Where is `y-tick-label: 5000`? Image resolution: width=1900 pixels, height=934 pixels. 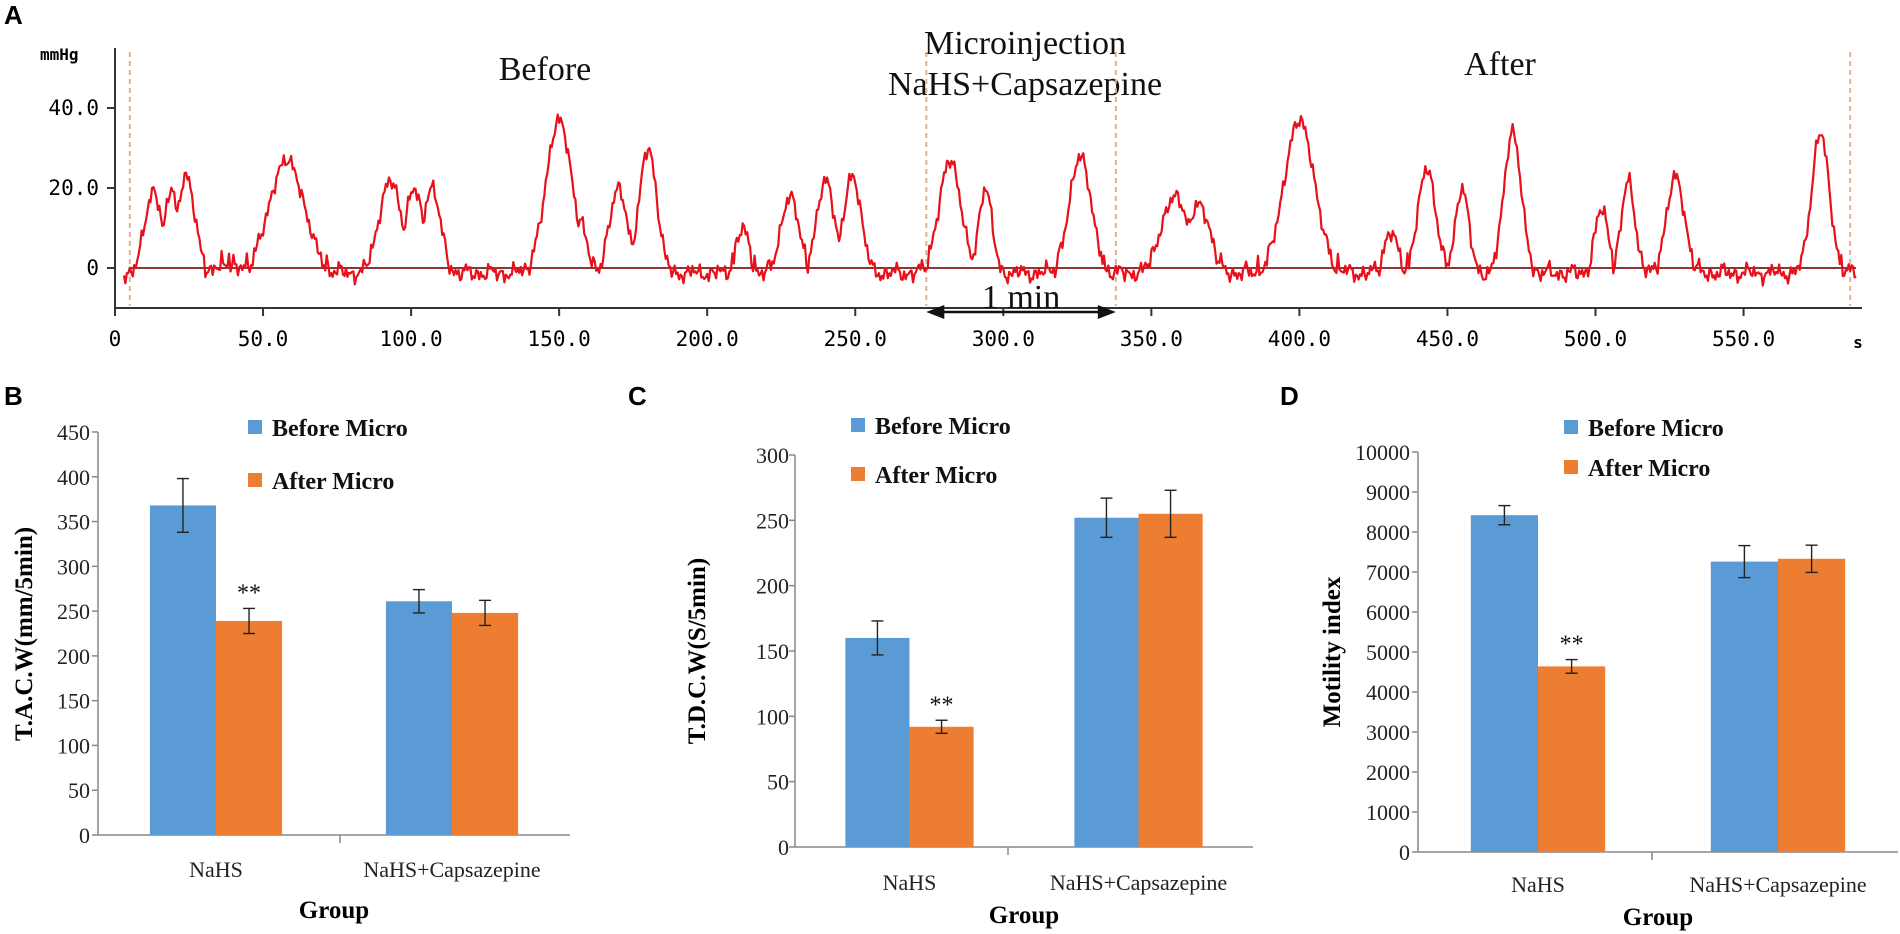
y-tick-label: 5000 is located at coordinates (1388, 652).